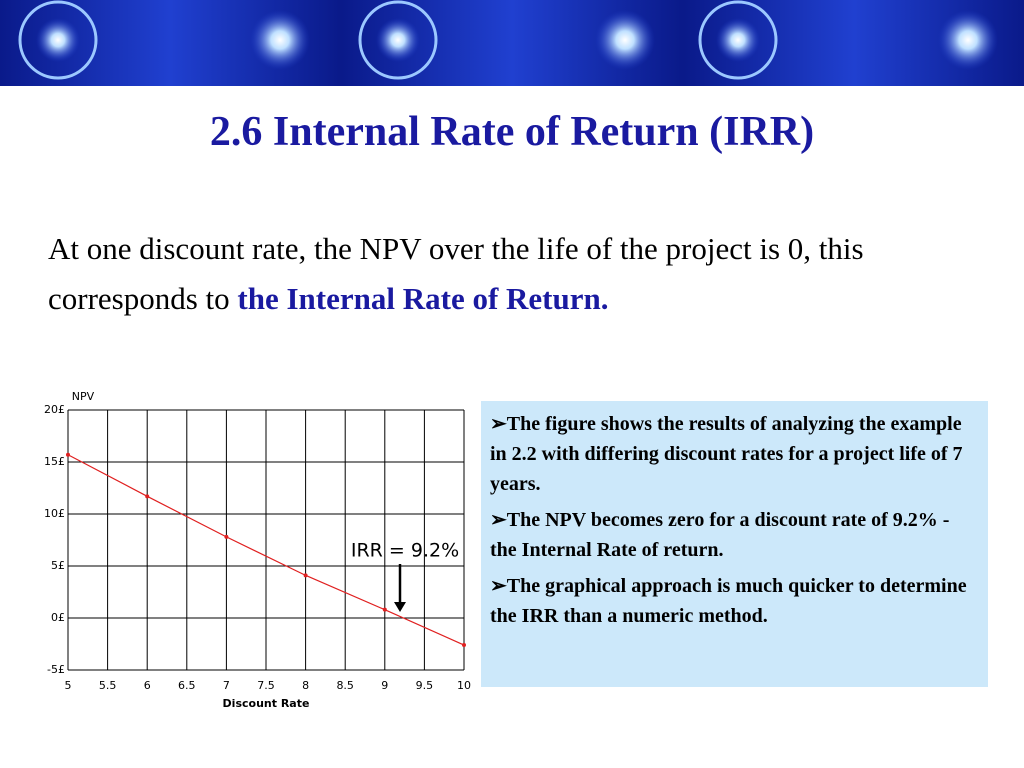  Describe the element at coordinates (400, 607) in the screenshot. I see `arrow-head` at that location.